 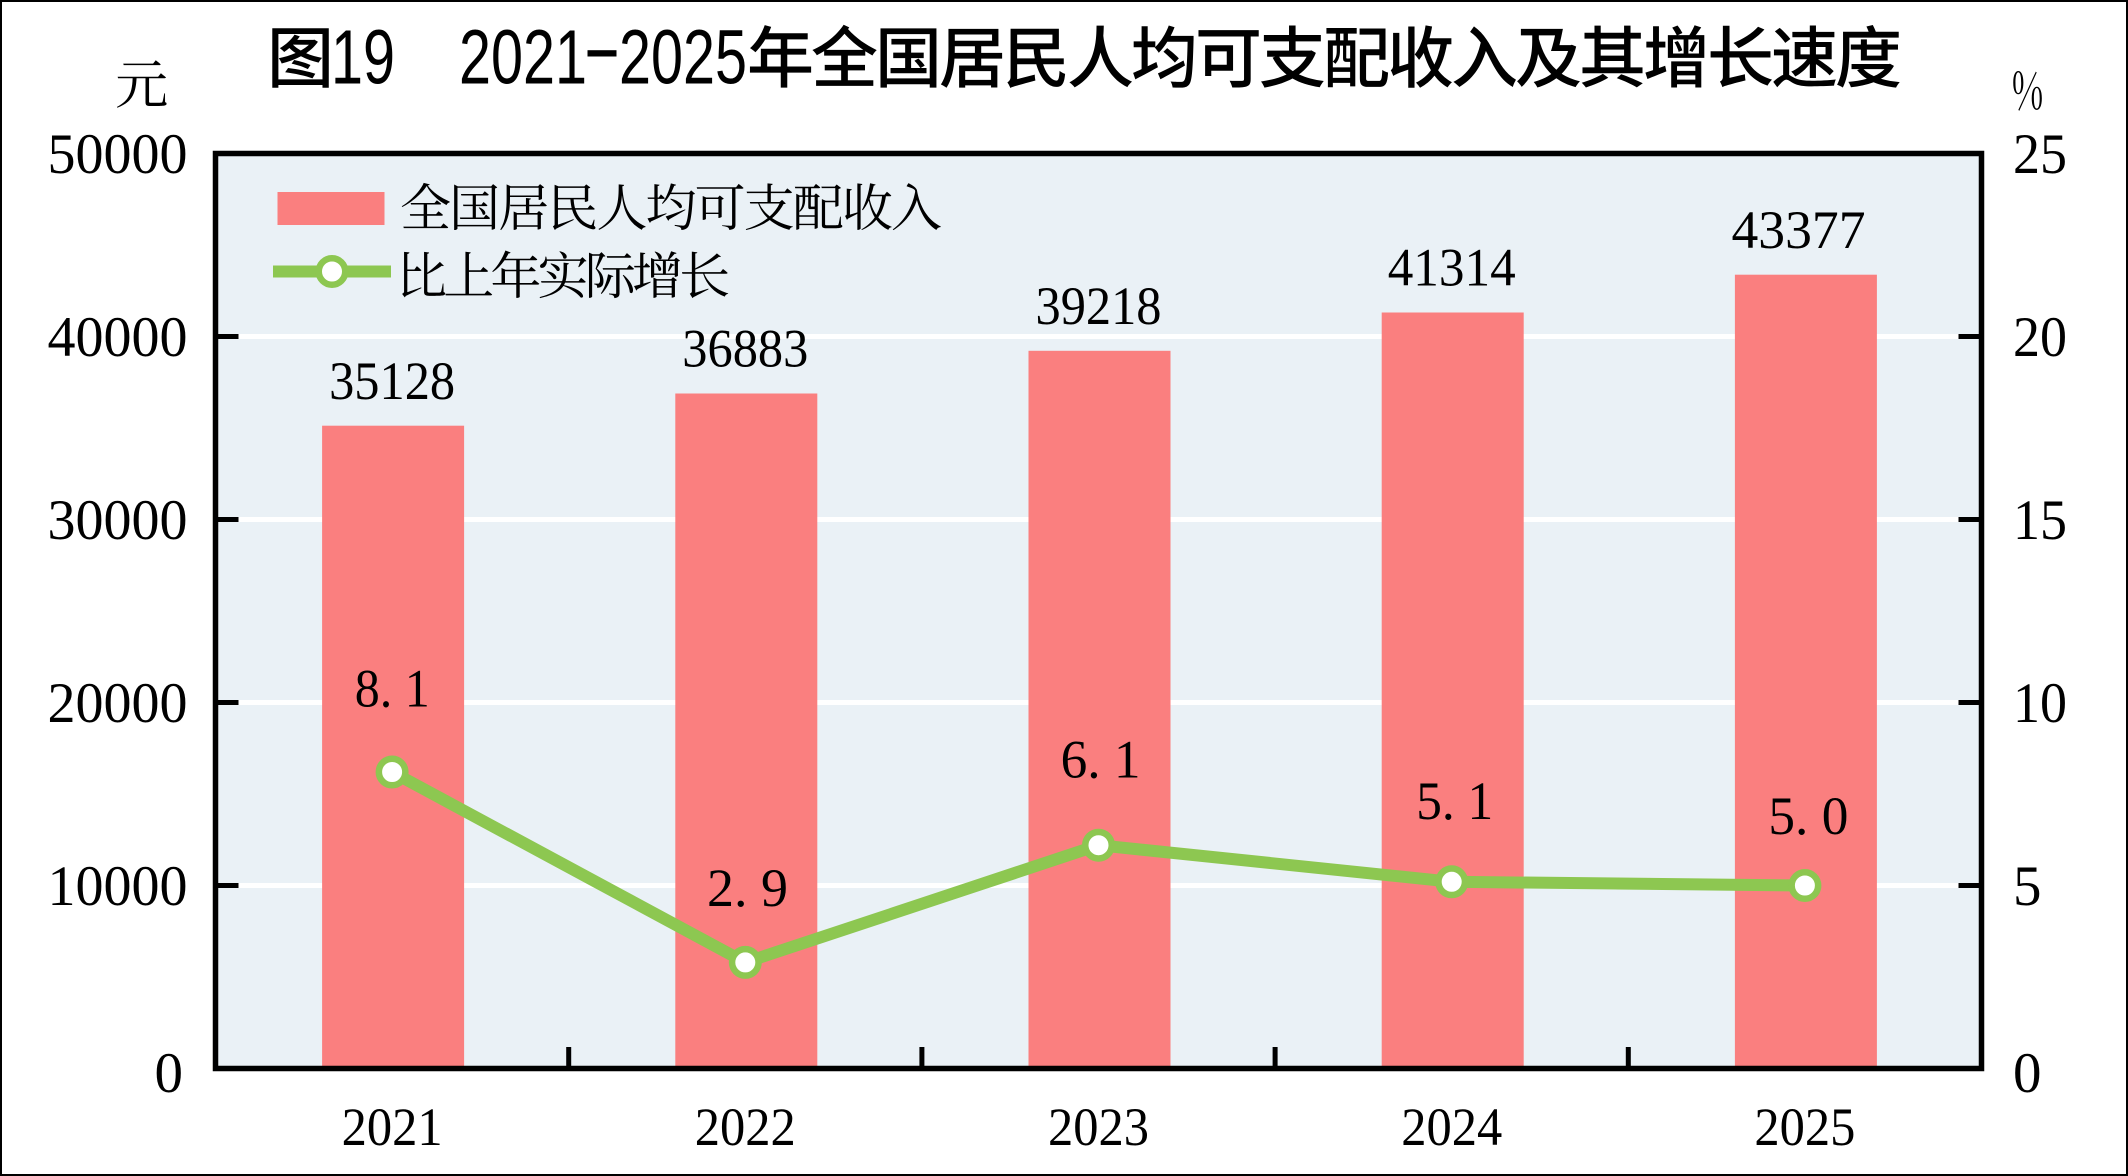 I want to click on svg-text: 2023, so click(x=1098, y=1127).